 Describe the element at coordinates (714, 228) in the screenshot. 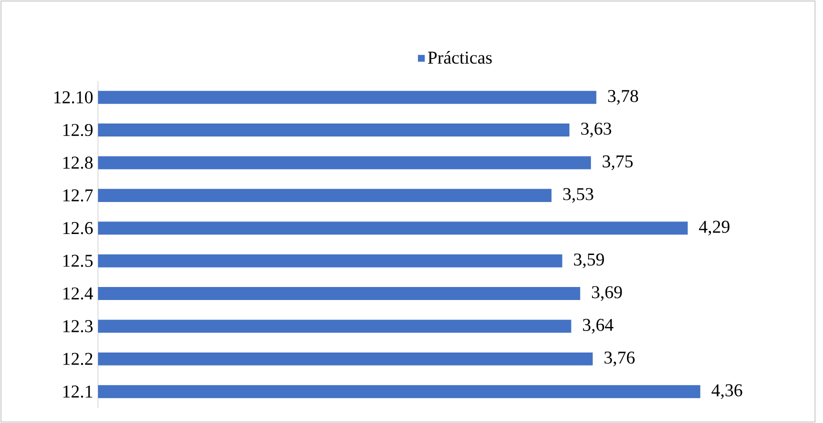

I see `data-label: 4,29` at that location.